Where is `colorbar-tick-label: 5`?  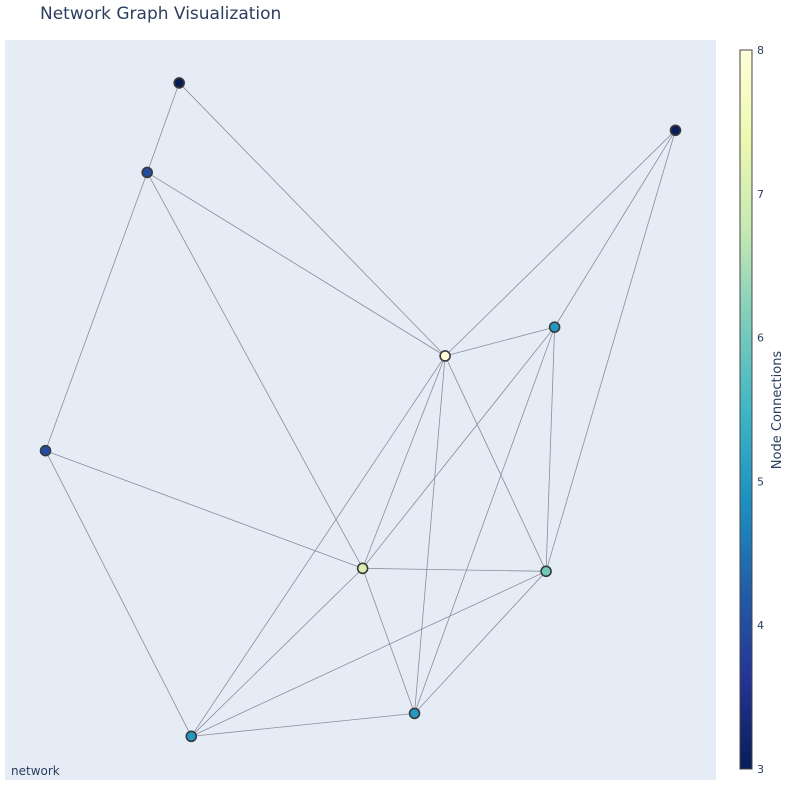
colorbar-tick-label: 5 is located at coordinates (760, 481).